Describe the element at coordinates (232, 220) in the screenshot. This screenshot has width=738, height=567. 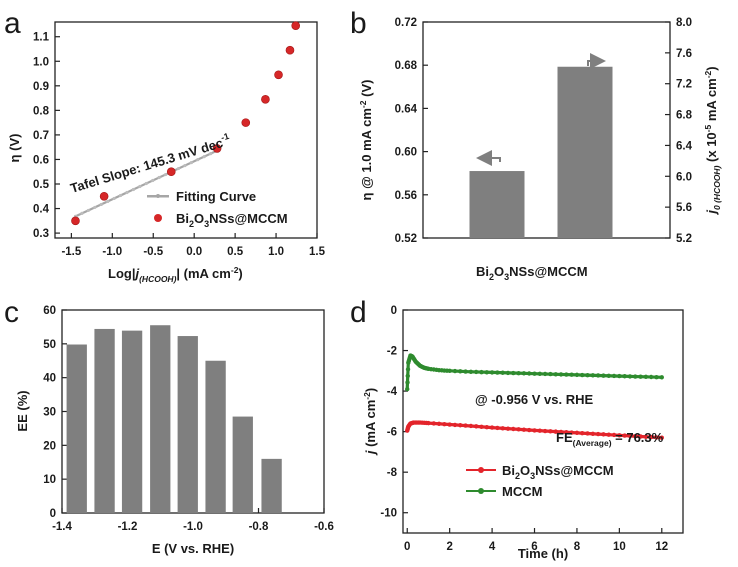
I see `panel-a-legend-data-label: Bi2O3NSs@MCCM` at that location.